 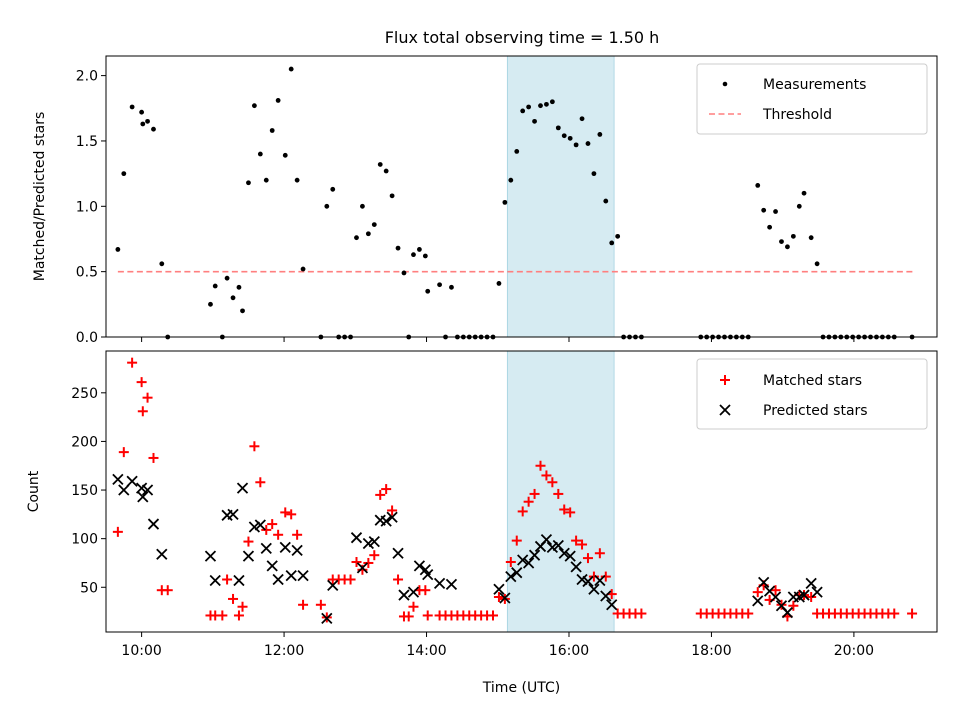 I want to click on y-tick-label: 1.0, so click(x=87, y=207).